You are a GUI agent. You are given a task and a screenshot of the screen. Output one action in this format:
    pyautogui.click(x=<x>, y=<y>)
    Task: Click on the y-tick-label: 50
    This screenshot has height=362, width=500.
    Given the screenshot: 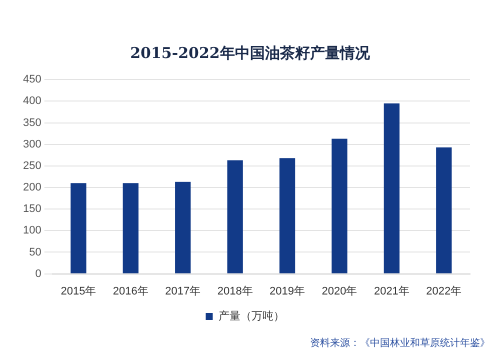 What is the action you would take?
    pyautogui.click(x=35, y=252)
    